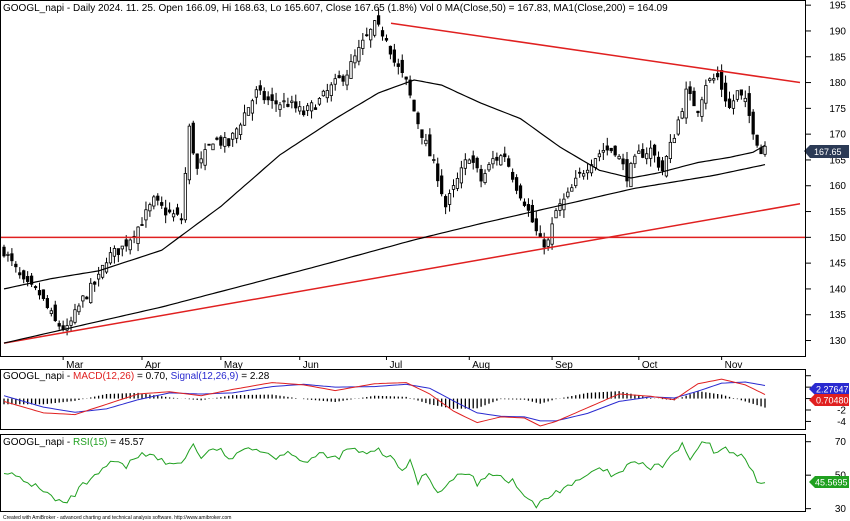 The width and height of the screenshot is (850, 521). I want to click on macd-signal-badge-text: 2.27647, so click(832, 390).